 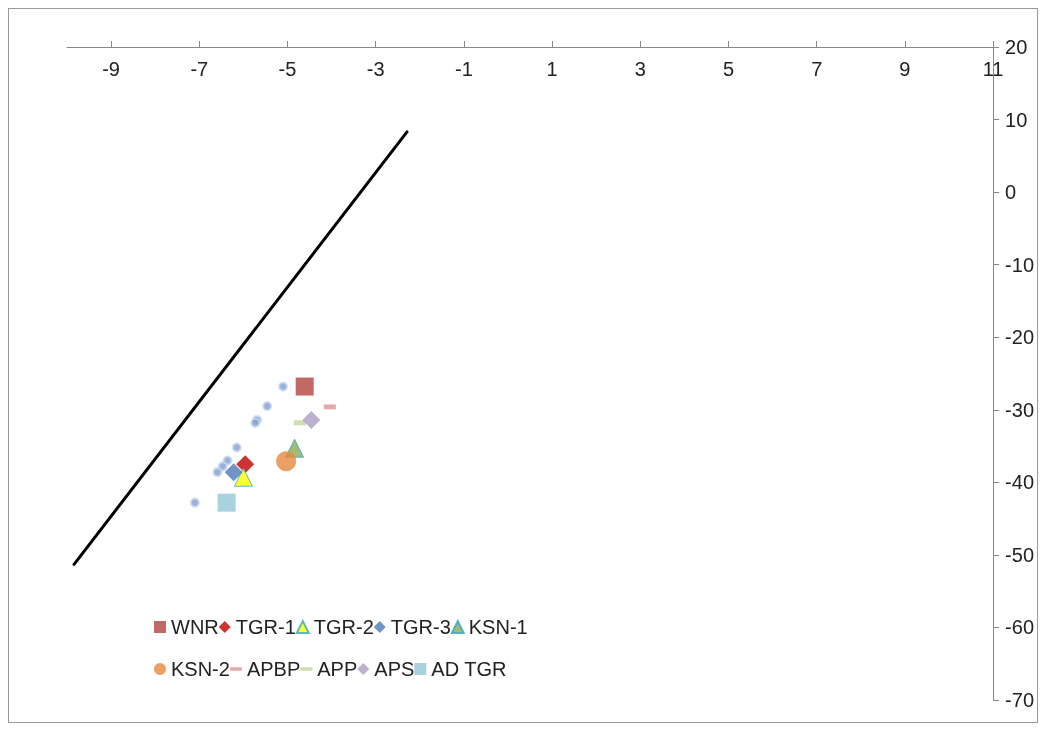 What do you see at coordinates (464, 69) in the screenshot?
I see `x-tick-label: -1` at bounding box center [464, 69].